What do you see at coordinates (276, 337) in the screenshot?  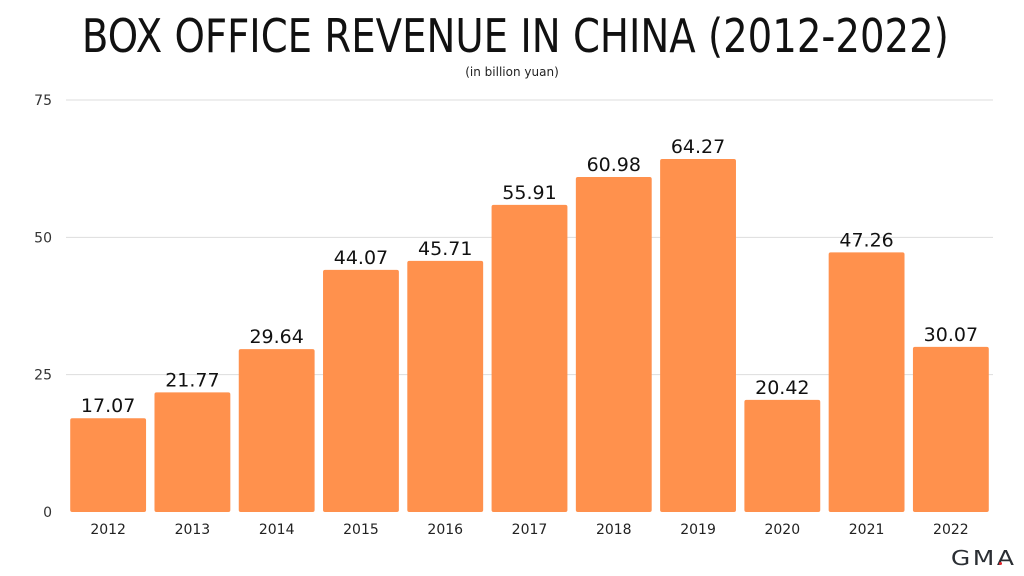 I see `data-label: 29.64` at bounding box center [276, 337].